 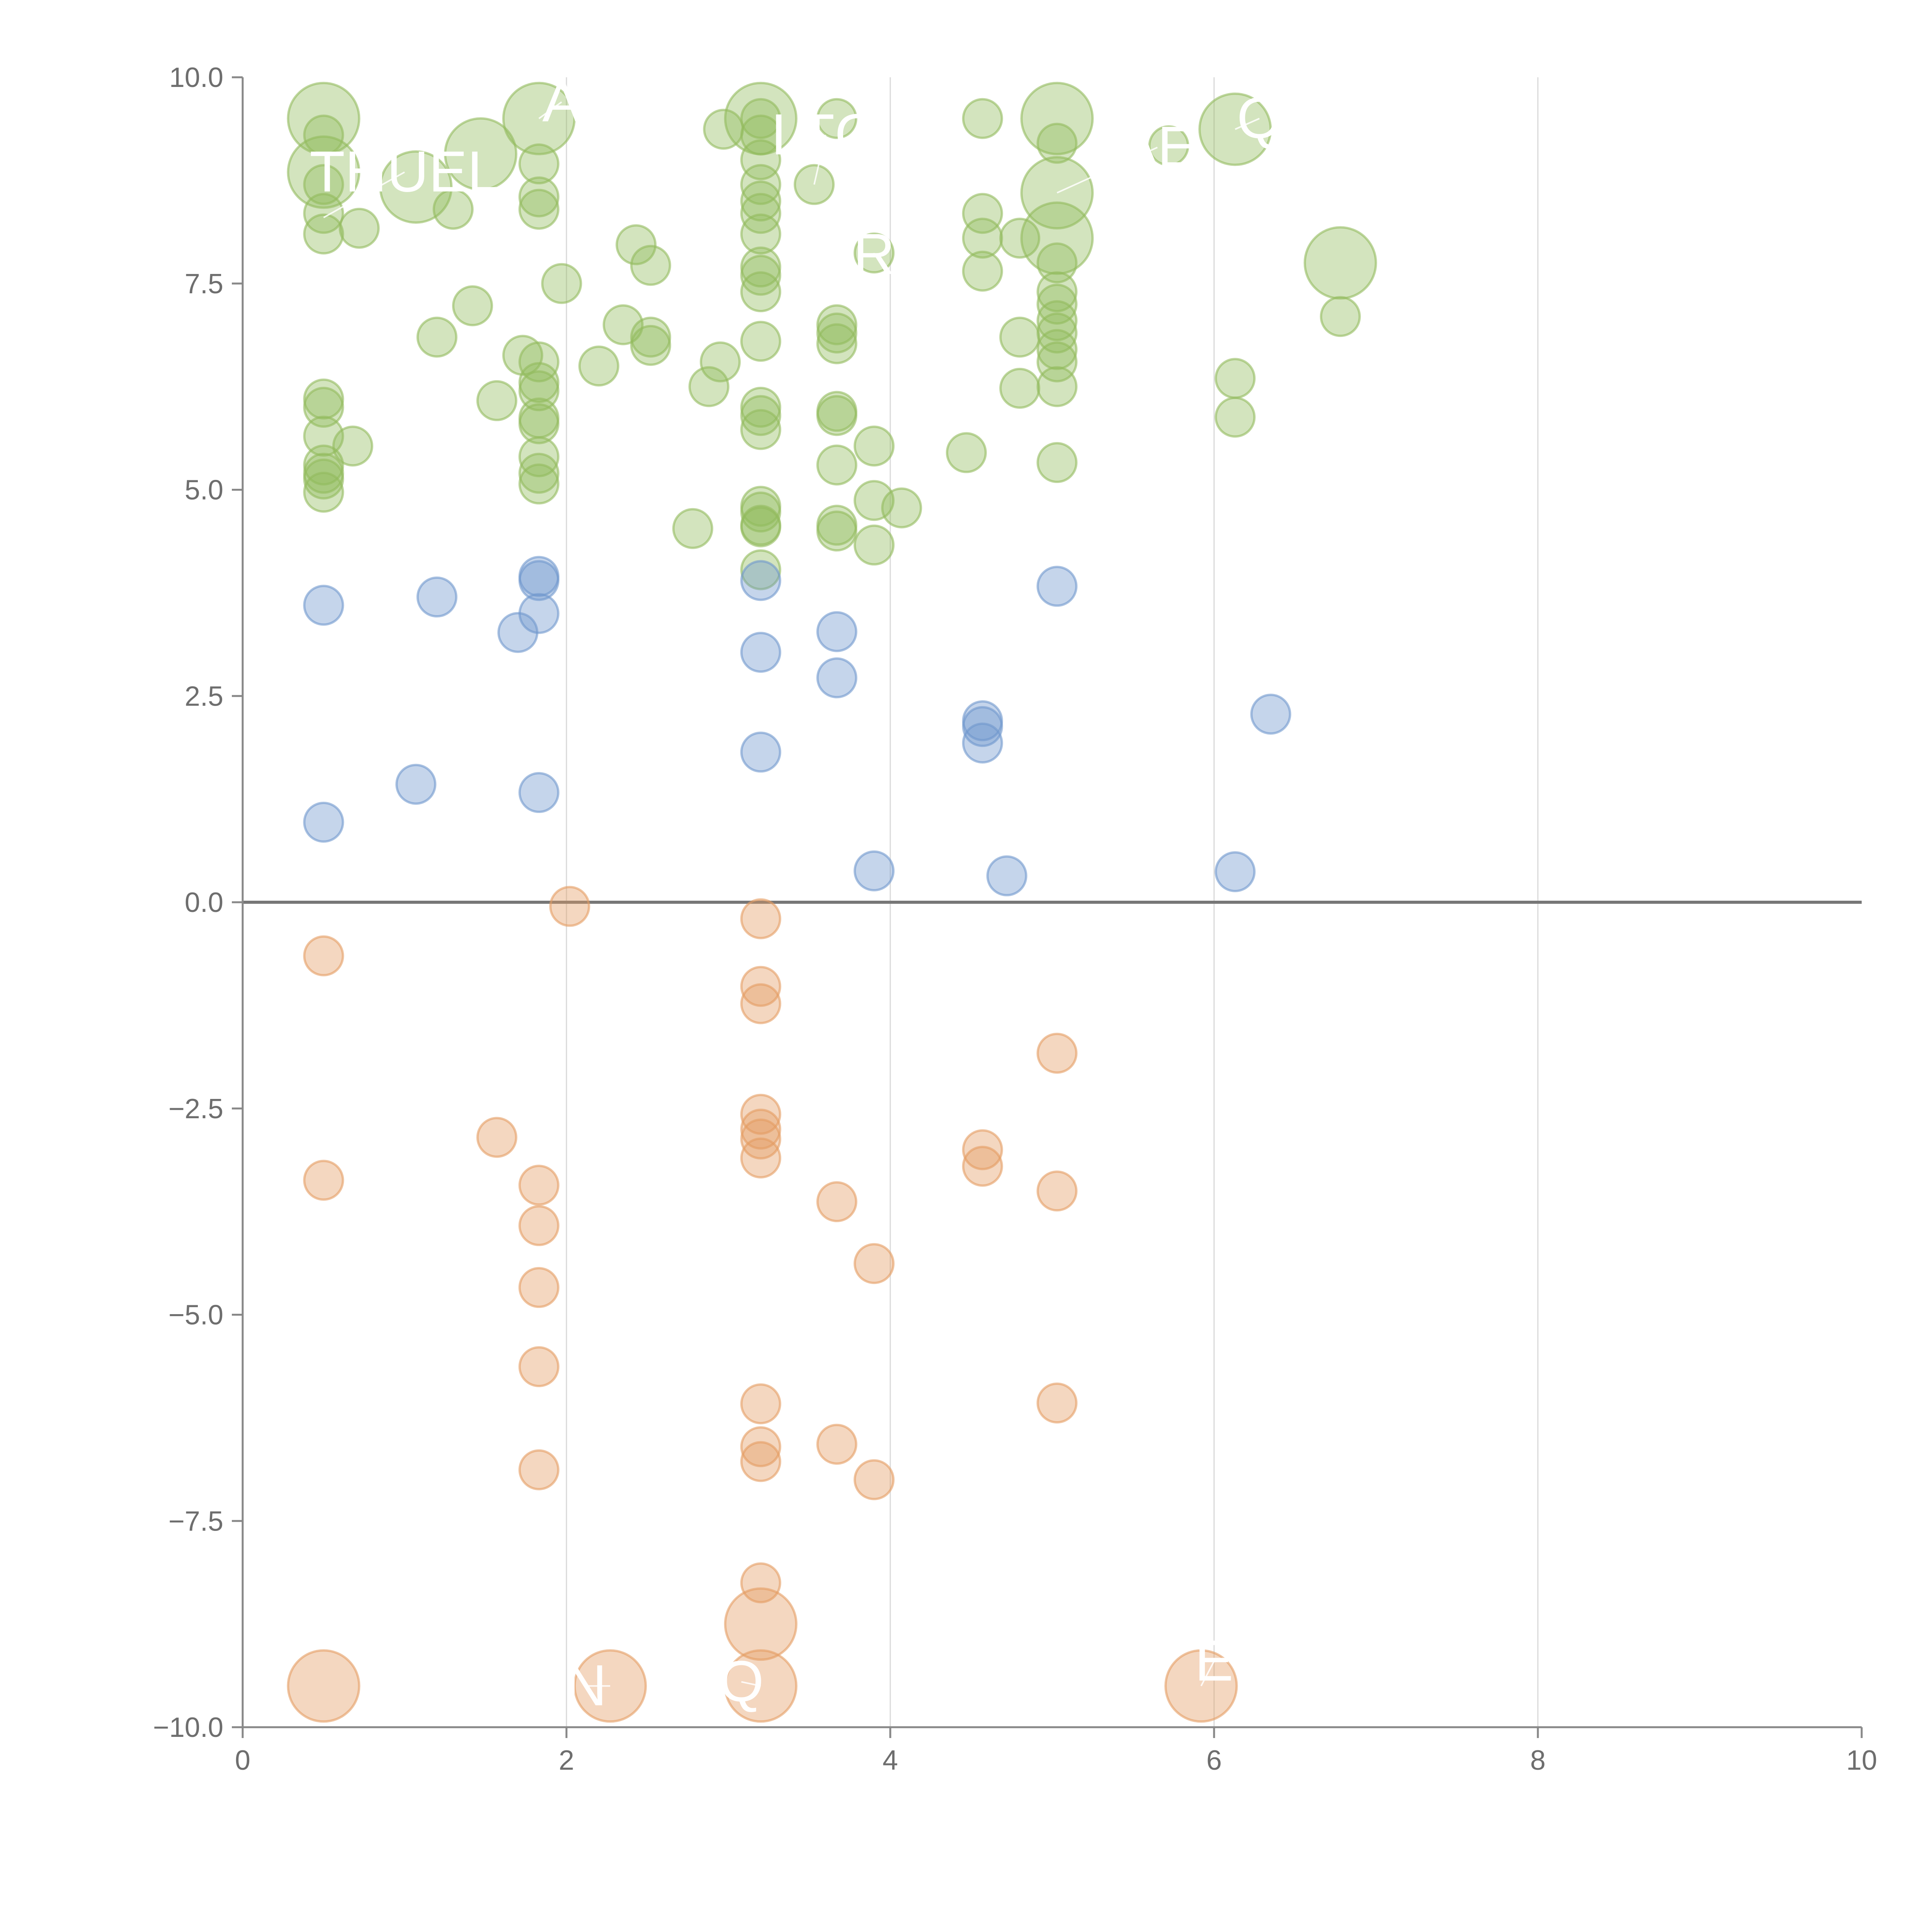 I want to click on point-label: Q, so click(x=741, y=1682).